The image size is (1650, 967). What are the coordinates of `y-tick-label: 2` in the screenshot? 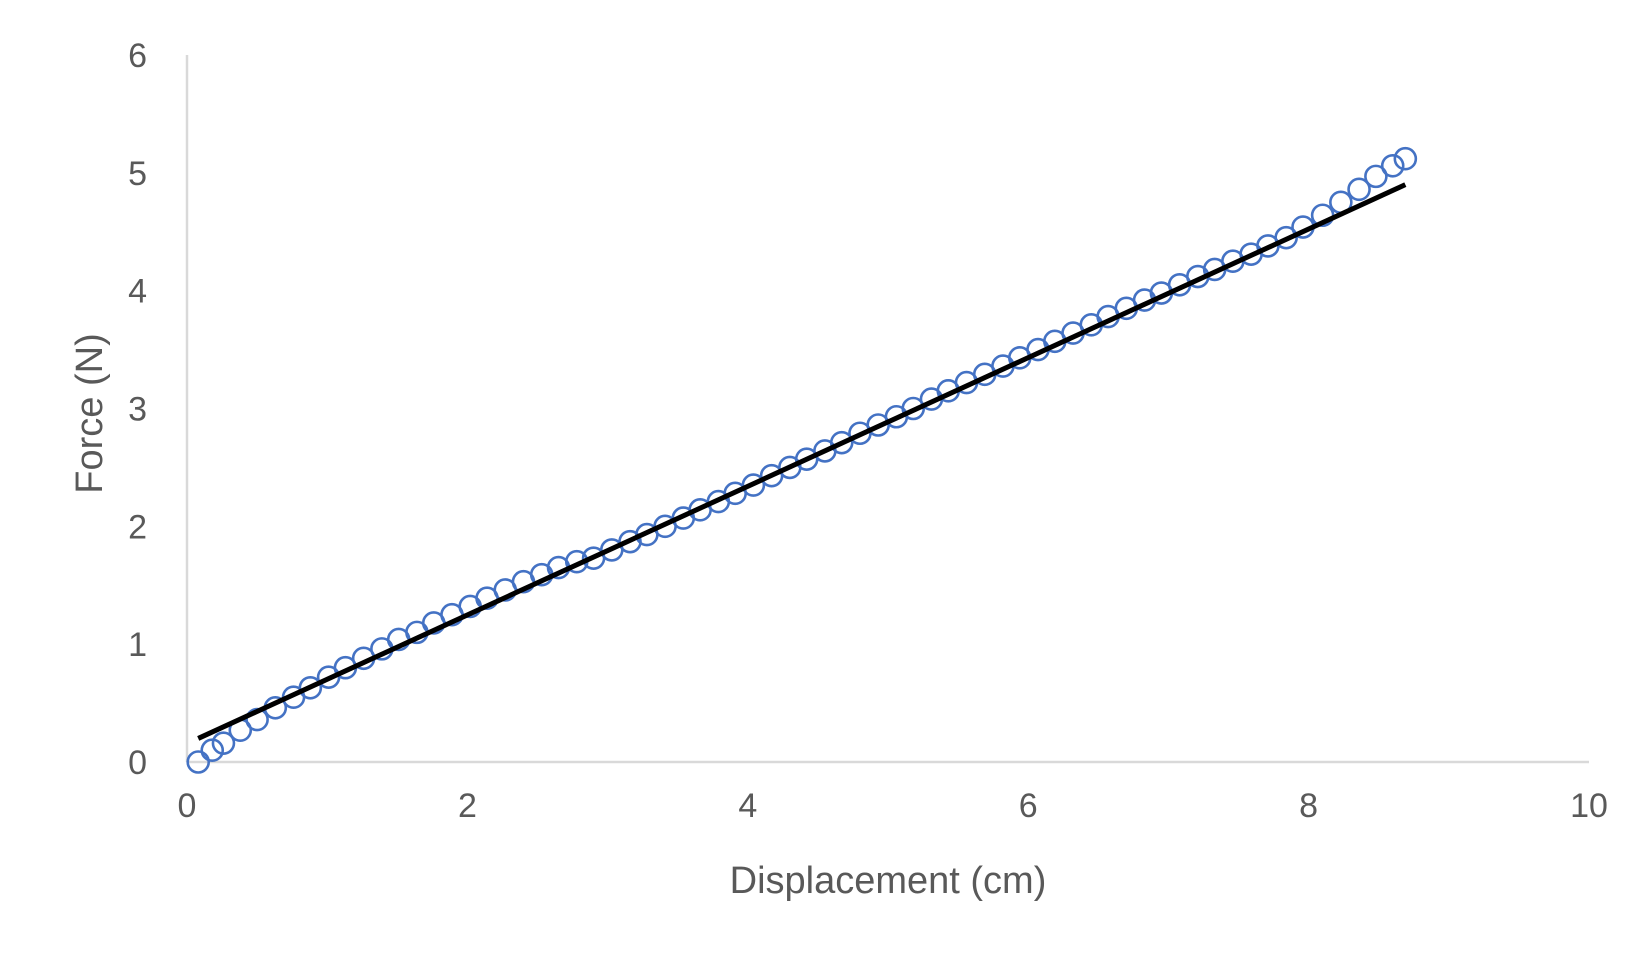 It's located at (137, 527).